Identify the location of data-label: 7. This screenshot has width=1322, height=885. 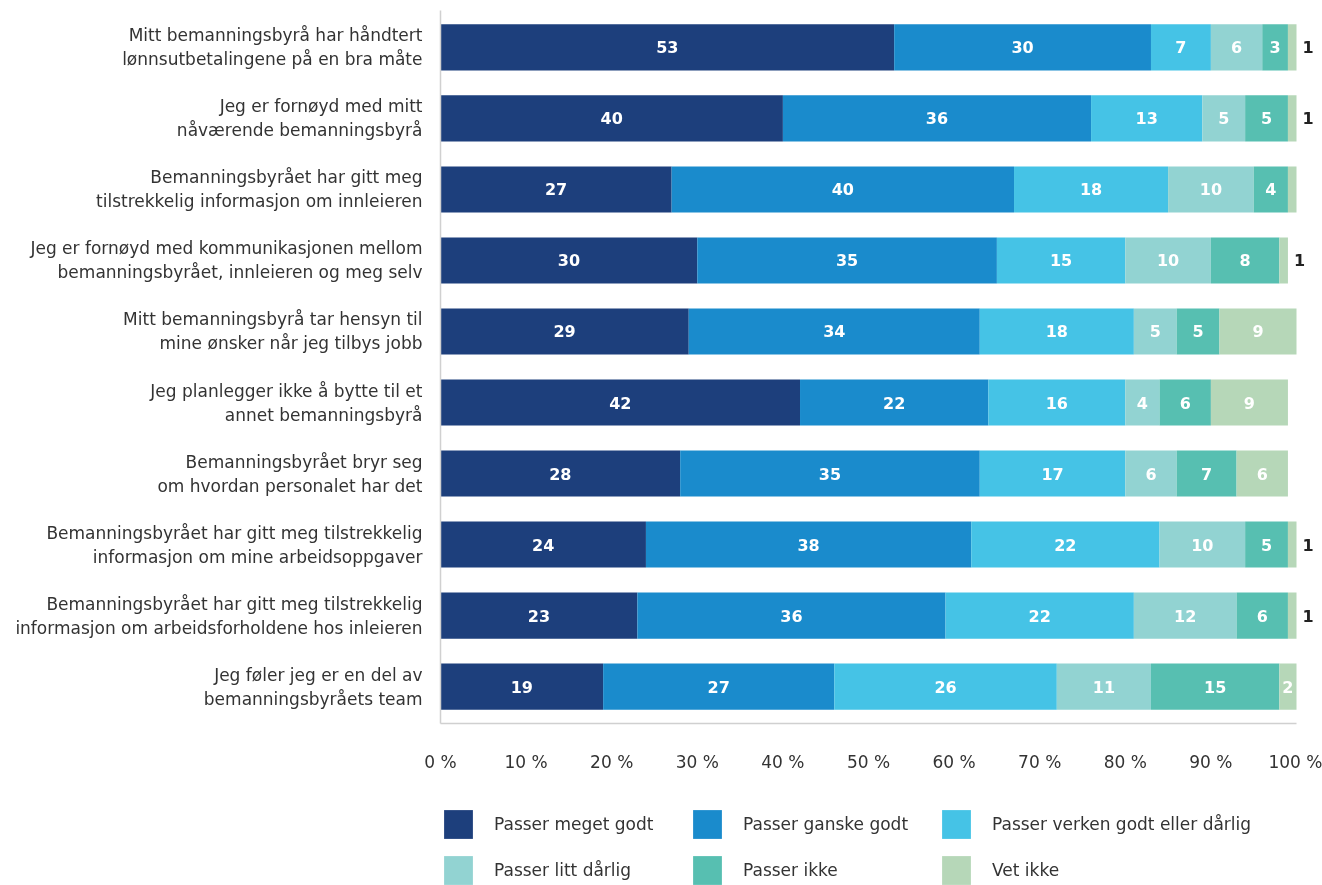
(1181, 48).